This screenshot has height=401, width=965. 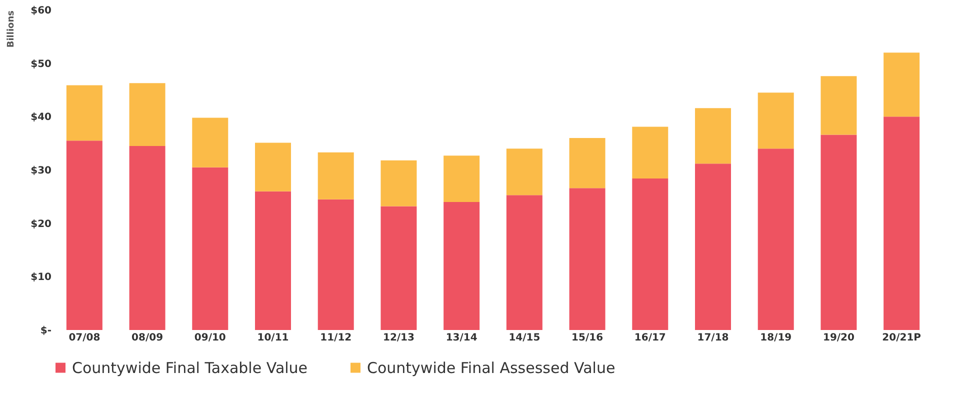 What do you see at coordinates (336, 338) in the screenshot?
I see `x-tick-label: 11/12` at bounding box center [336, 338].